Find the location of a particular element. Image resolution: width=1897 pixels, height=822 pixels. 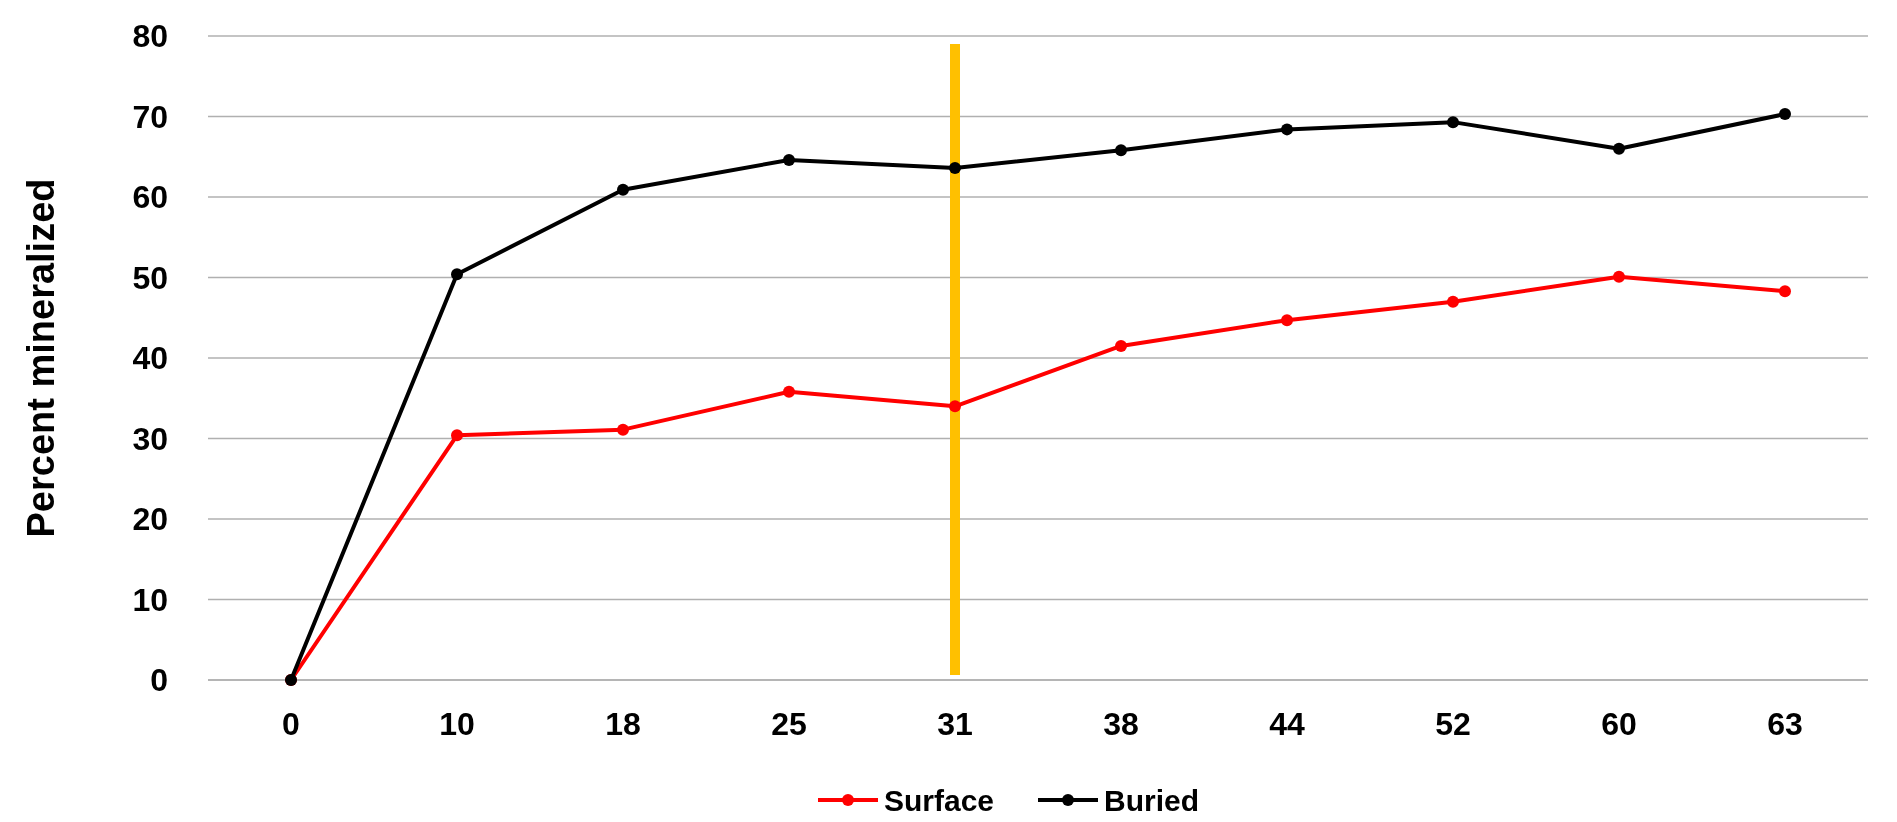

y-tick-label: 0 is located at coordinates (159, 680).